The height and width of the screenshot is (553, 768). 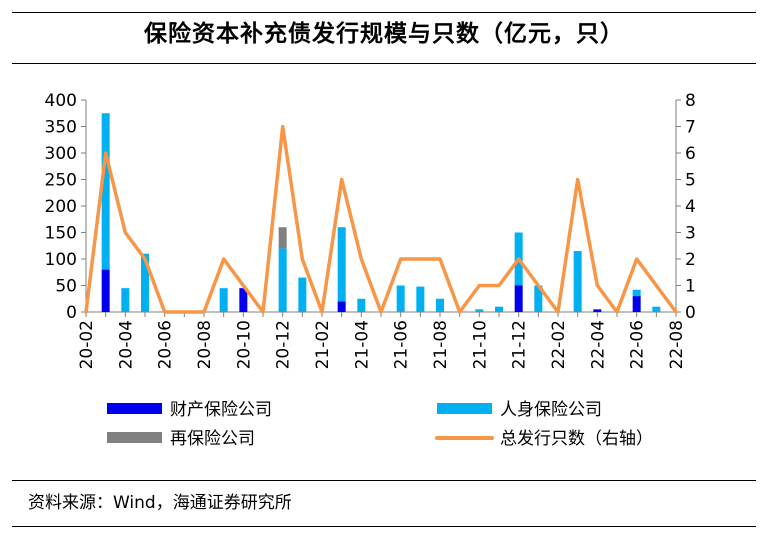 What do you see at coordinates (677, 344) in the screenshot?
I see `x-tick-label: 22-08` at bounding box center [677, 344].